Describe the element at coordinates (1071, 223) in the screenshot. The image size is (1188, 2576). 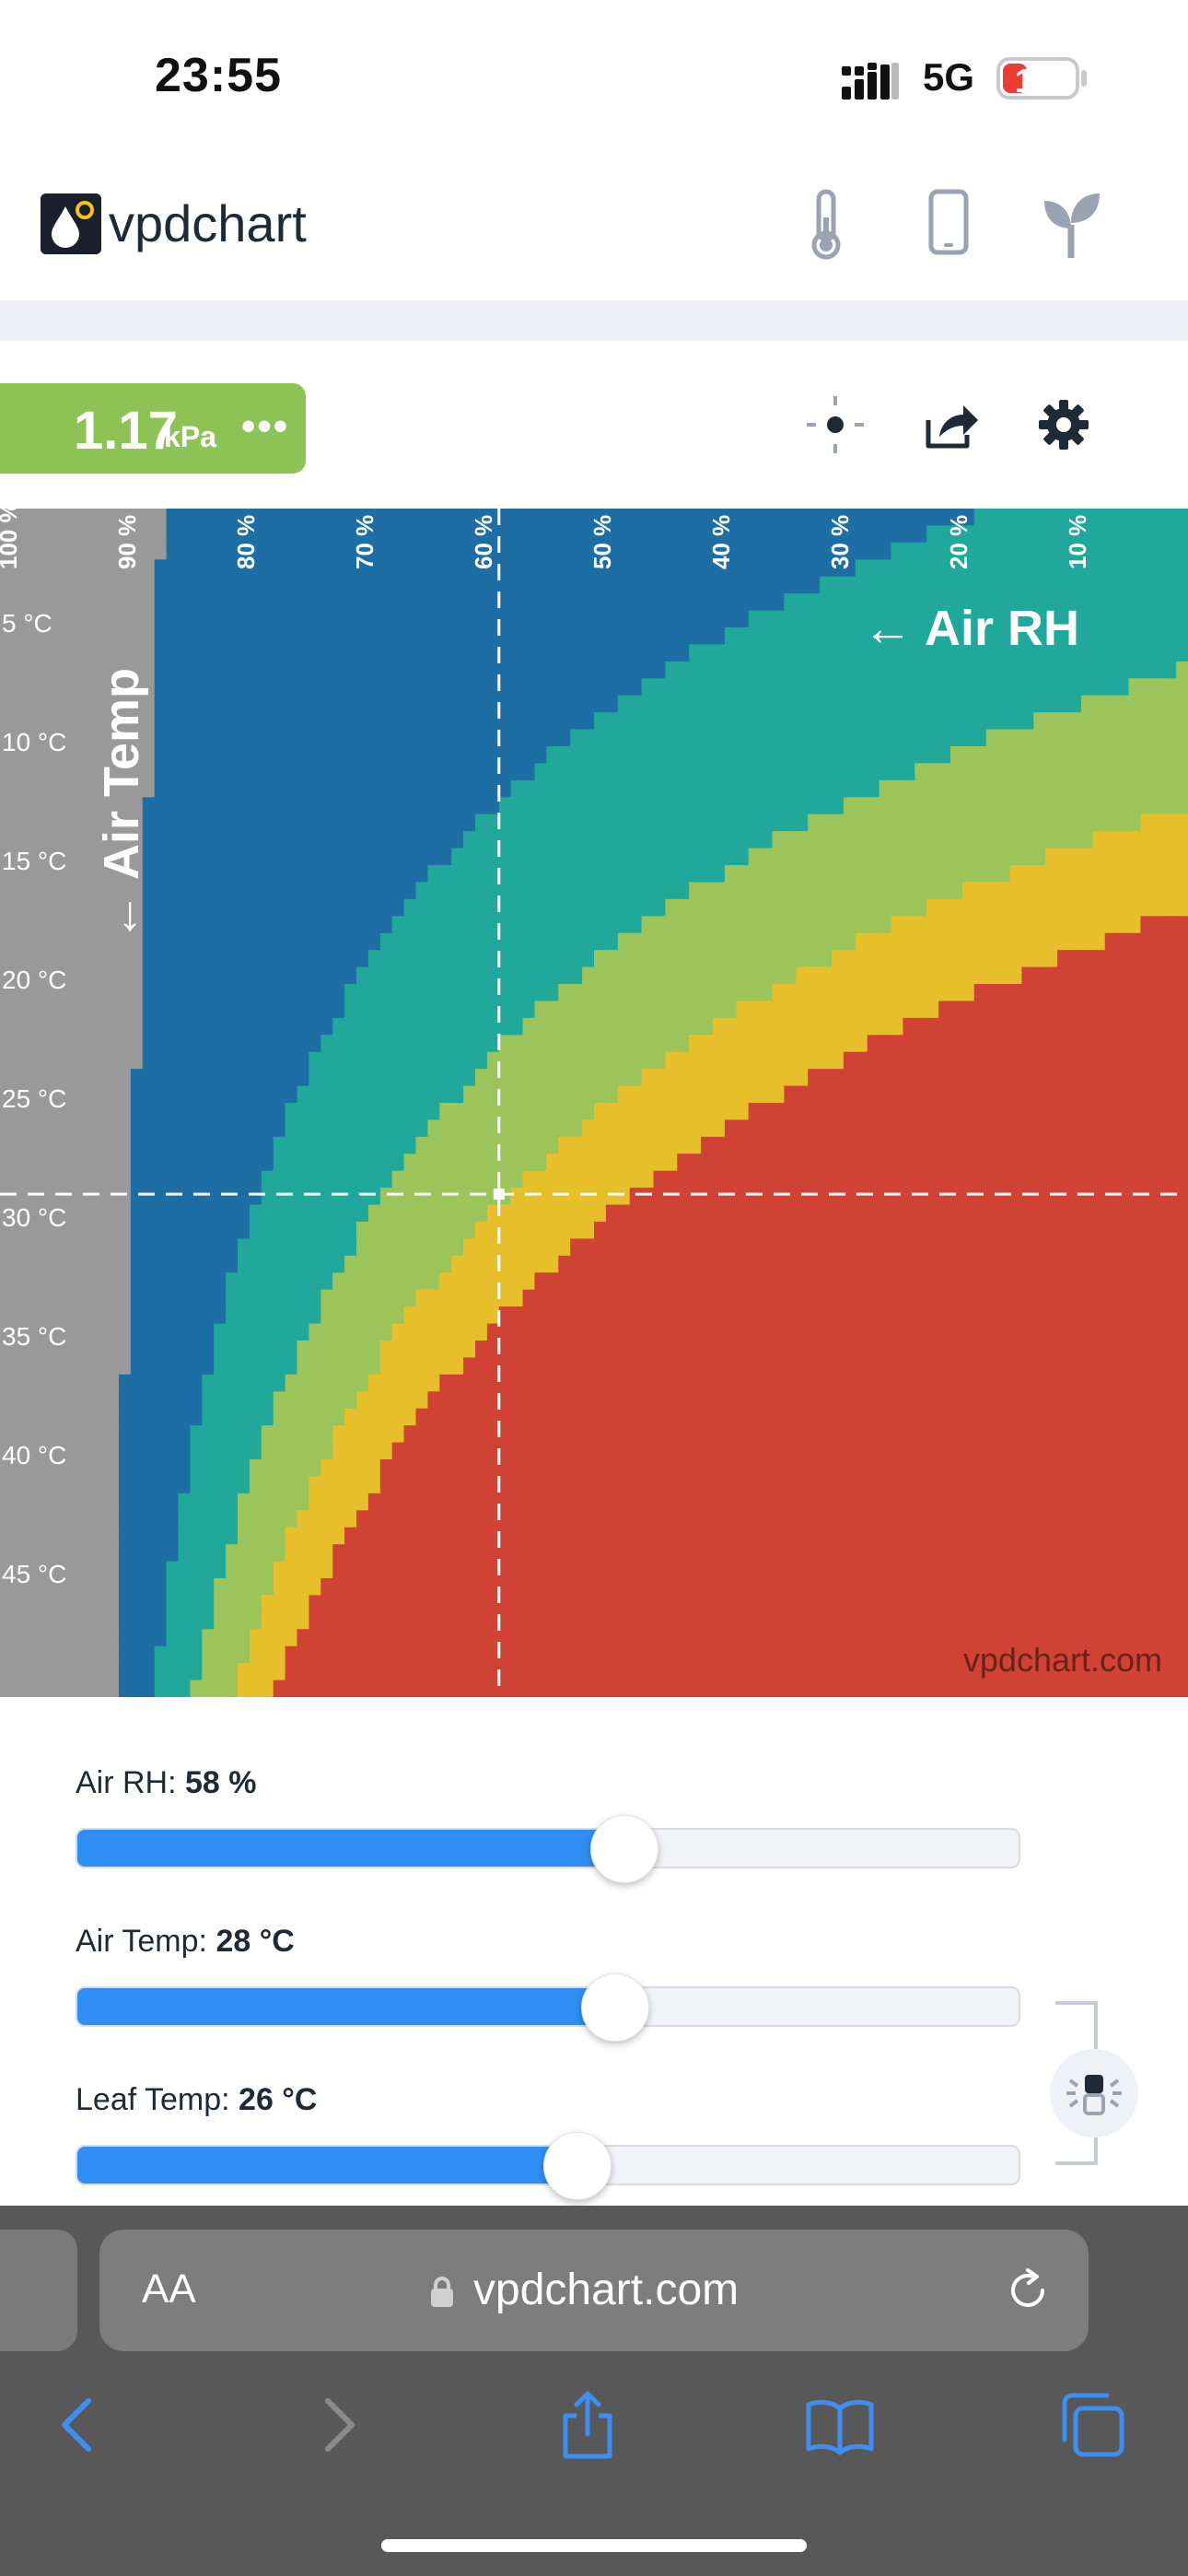
I see `sprout-icon` at that location.